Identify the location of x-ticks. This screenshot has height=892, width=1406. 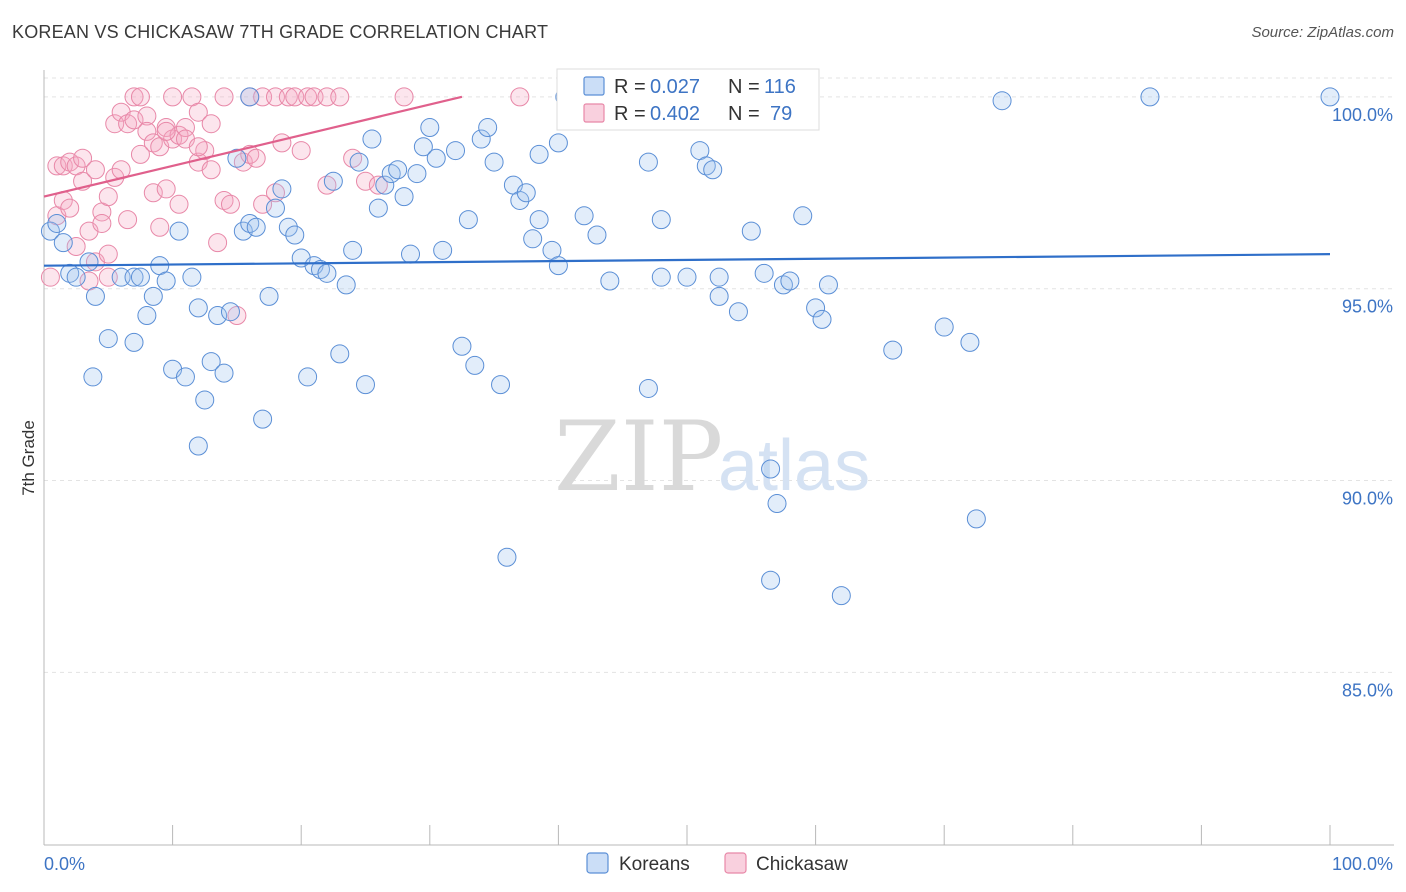
(687, 835).